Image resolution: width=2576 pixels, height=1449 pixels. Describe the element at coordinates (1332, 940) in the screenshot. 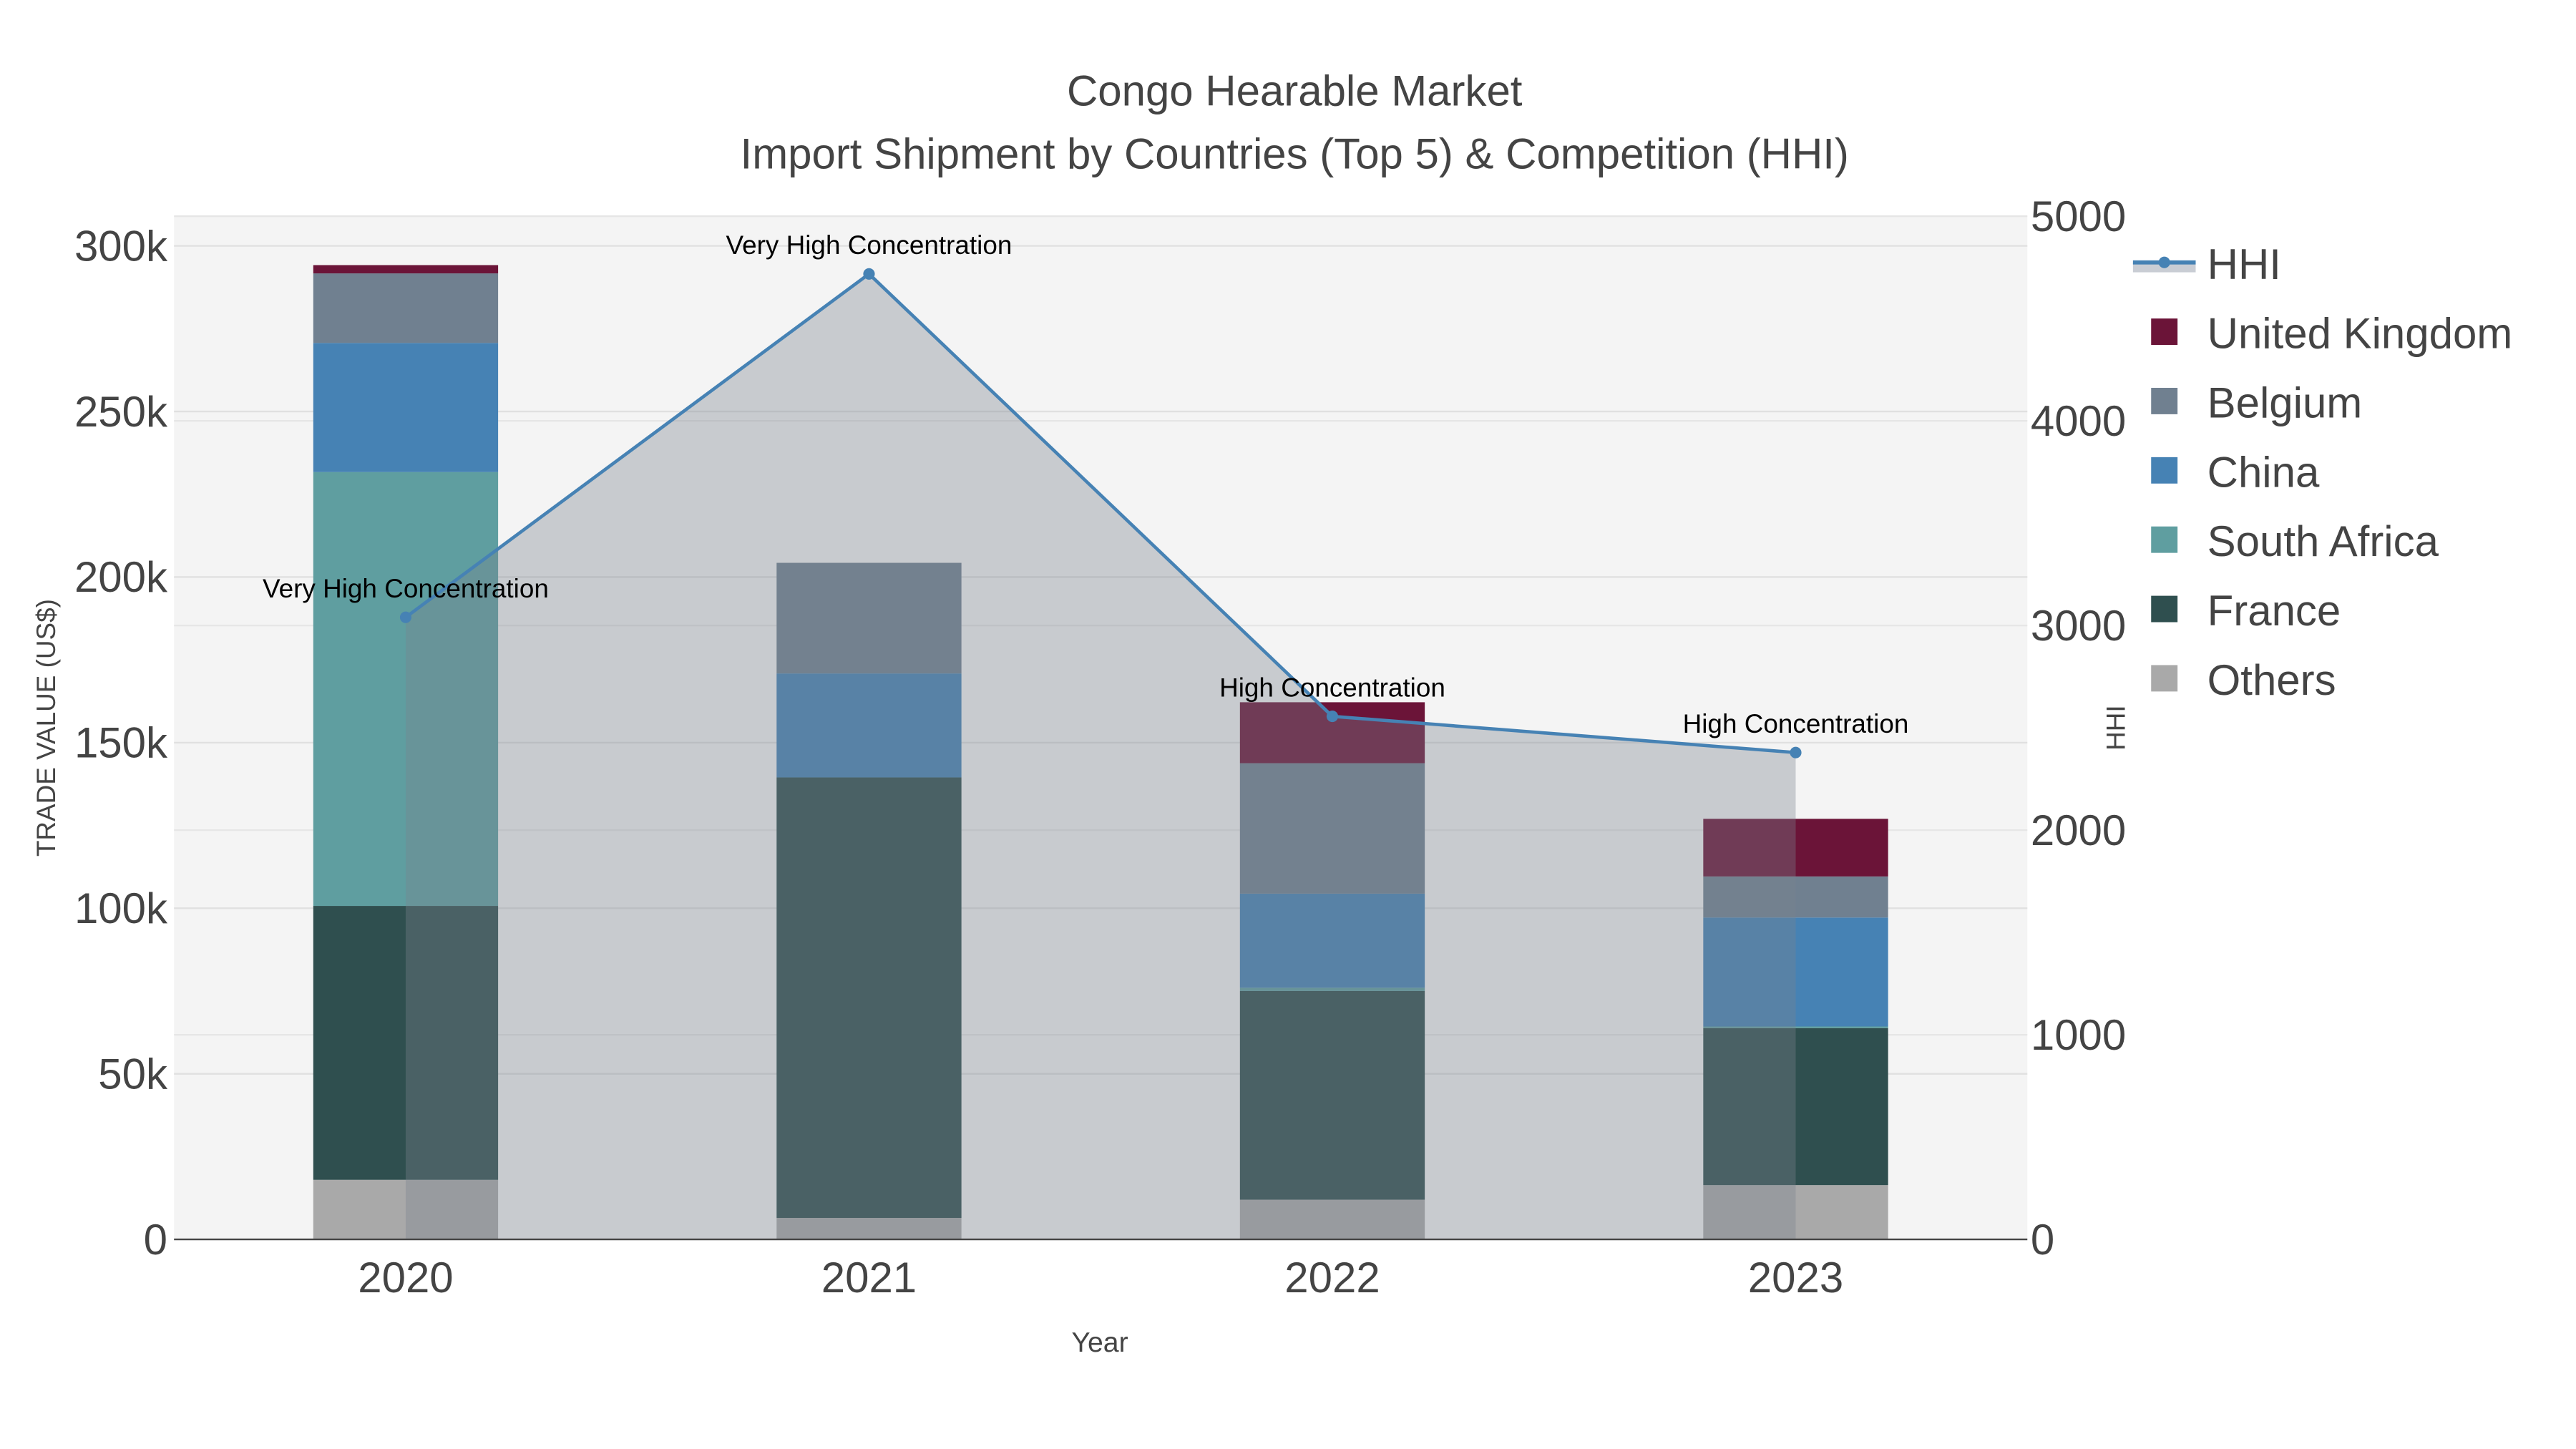

I see `bar-china-2022` at that location.